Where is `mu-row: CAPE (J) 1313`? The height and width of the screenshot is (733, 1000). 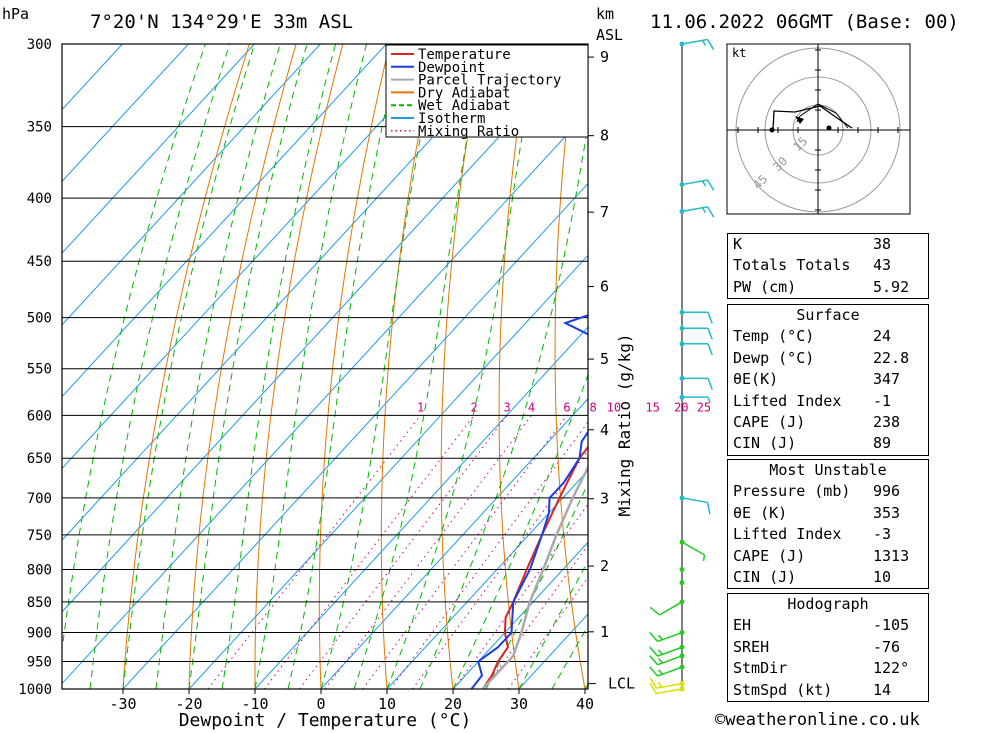 mu-row: CAPE (J) 1313 is located at coordinates (821, 555).